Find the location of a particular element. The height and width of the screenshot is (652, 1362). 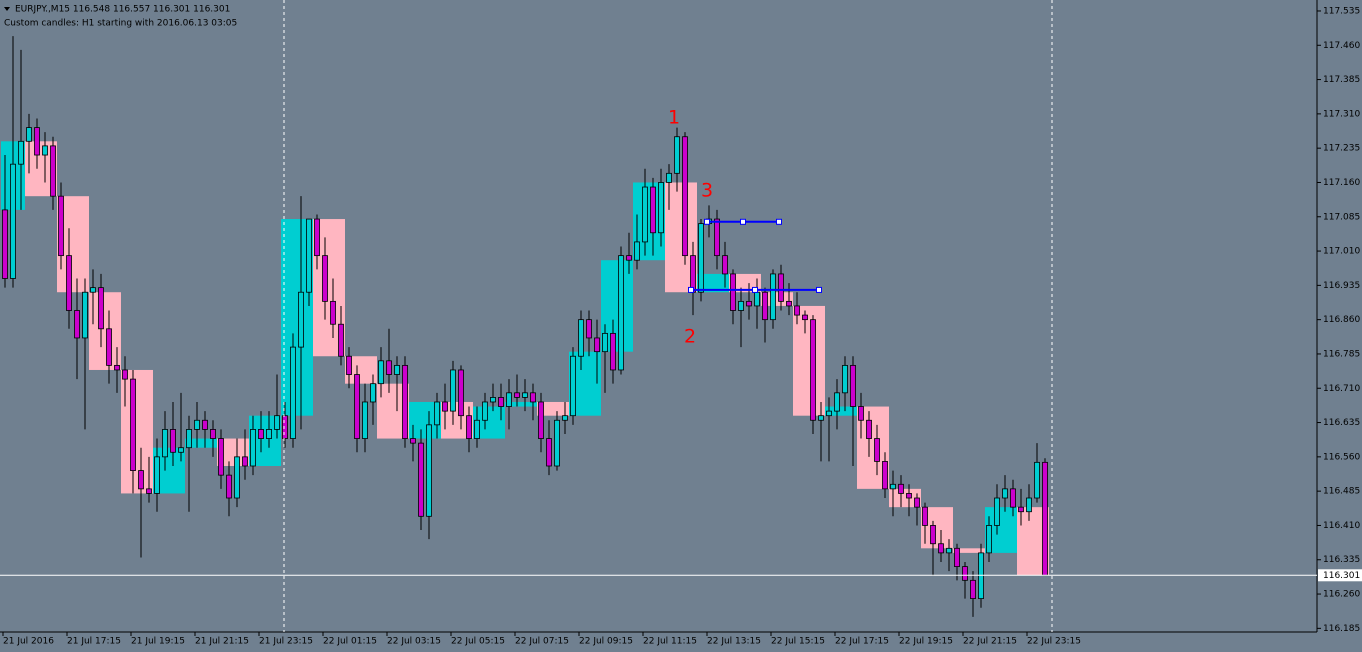

x-tick-label: 22 Jul 07:15 is located at coordinates (542, 642).